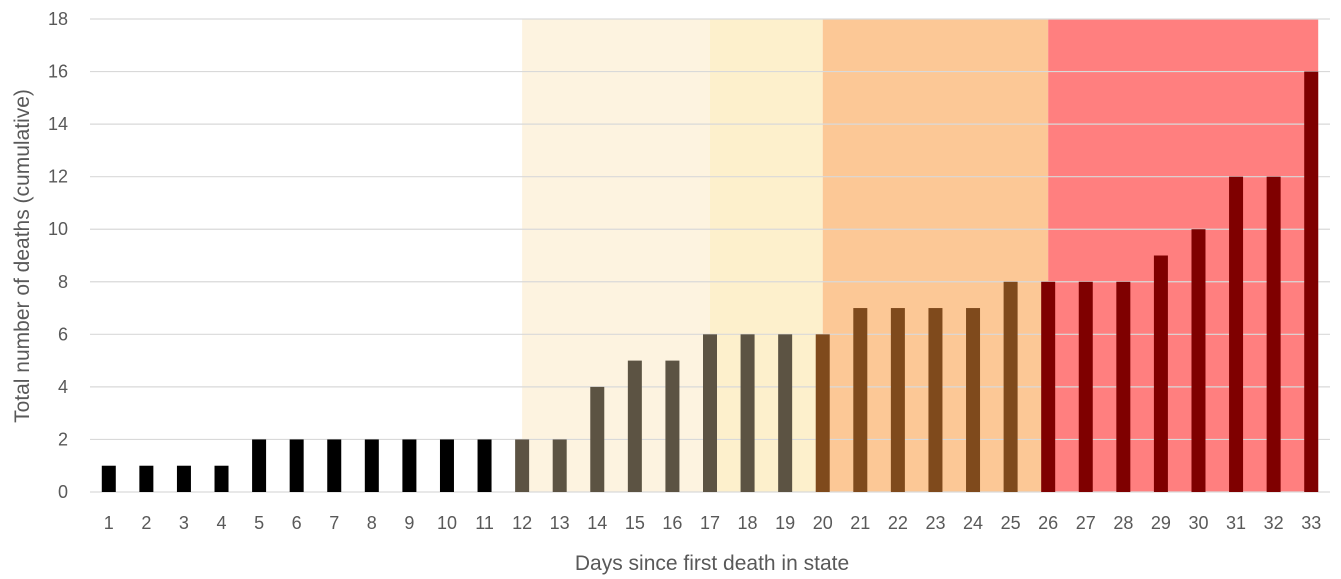 This screenshot has width=1341, height=579. I want to click on y-axis-title: Total number of deaths (cumulative), so click(22, 256).